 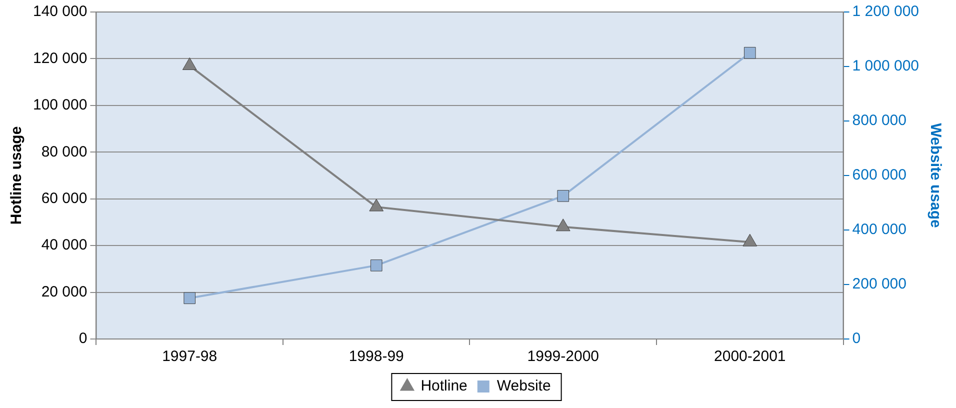 What do you see at coordinates (60, 11) in the screenshot?
I see `y-tick-label: 140 000` at bounding box center [60, 11].